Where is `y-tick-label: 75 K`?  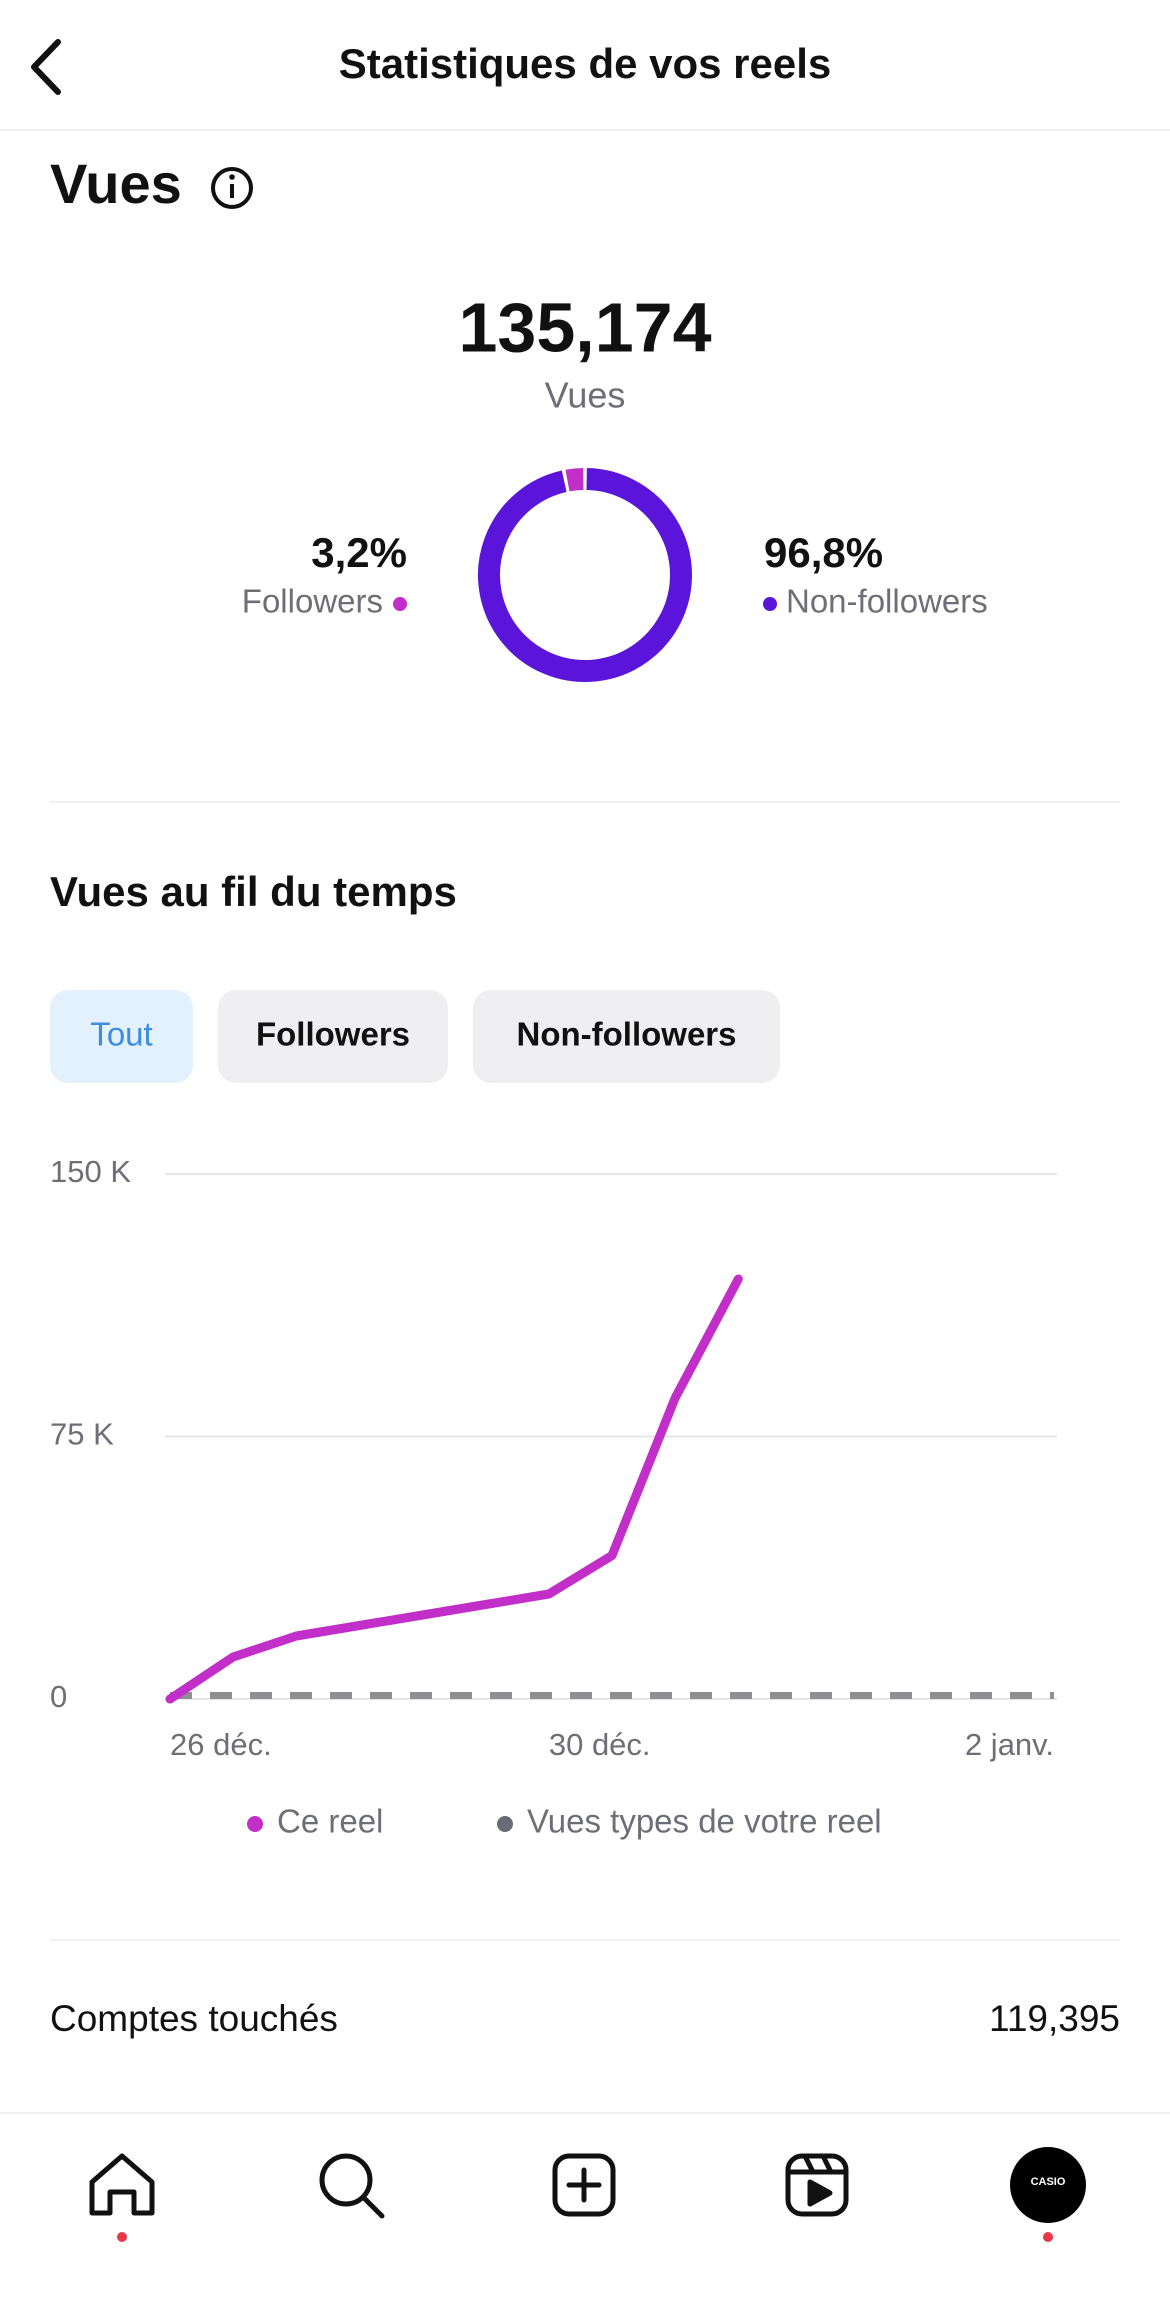 y-tick-label: 75 K is located at coordinates (82, 1434).